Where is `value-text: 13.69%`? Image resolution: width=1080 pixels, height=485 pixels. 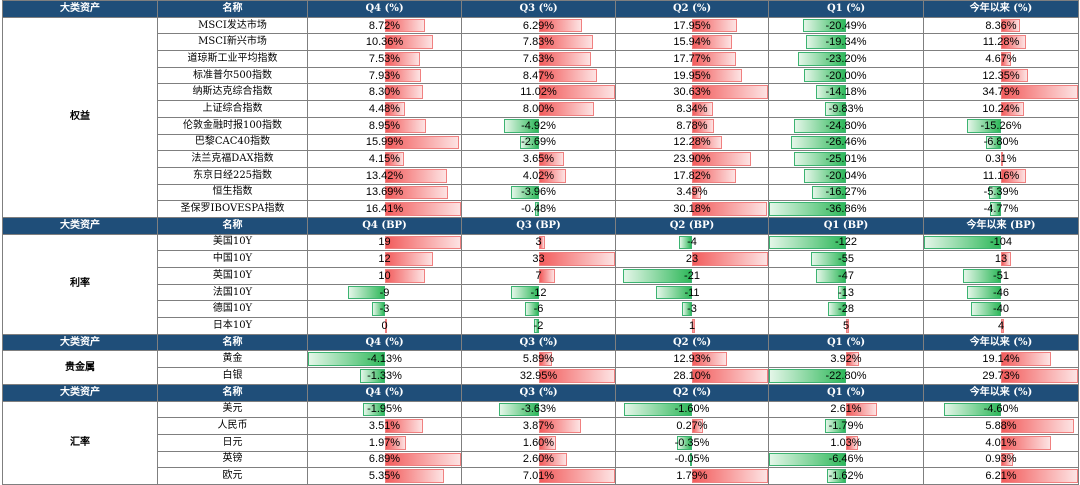 value-text: 13.69% is located at coordinates (384, 192).